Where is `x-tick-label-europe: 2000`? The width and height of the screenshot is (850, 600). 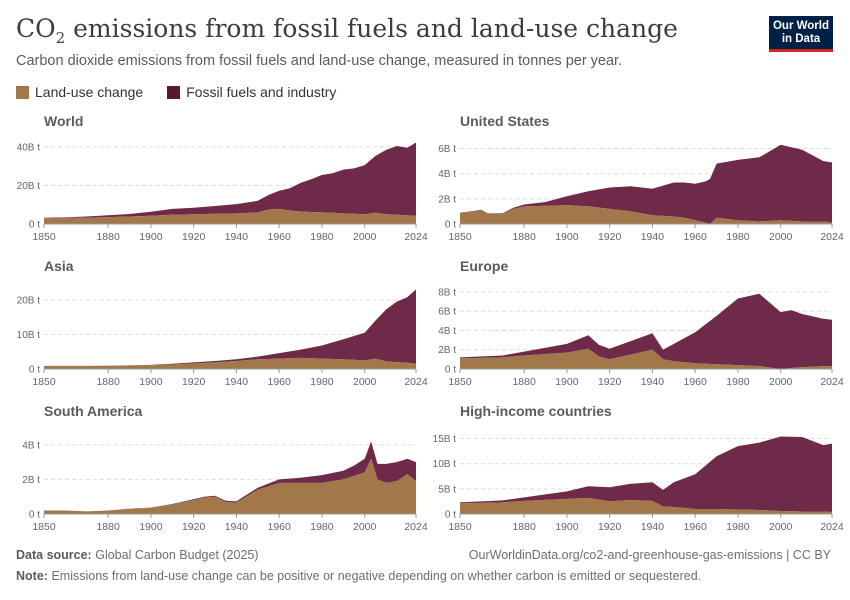
x-tick-label-europe: 2000 is located at coordinates (781, 382).